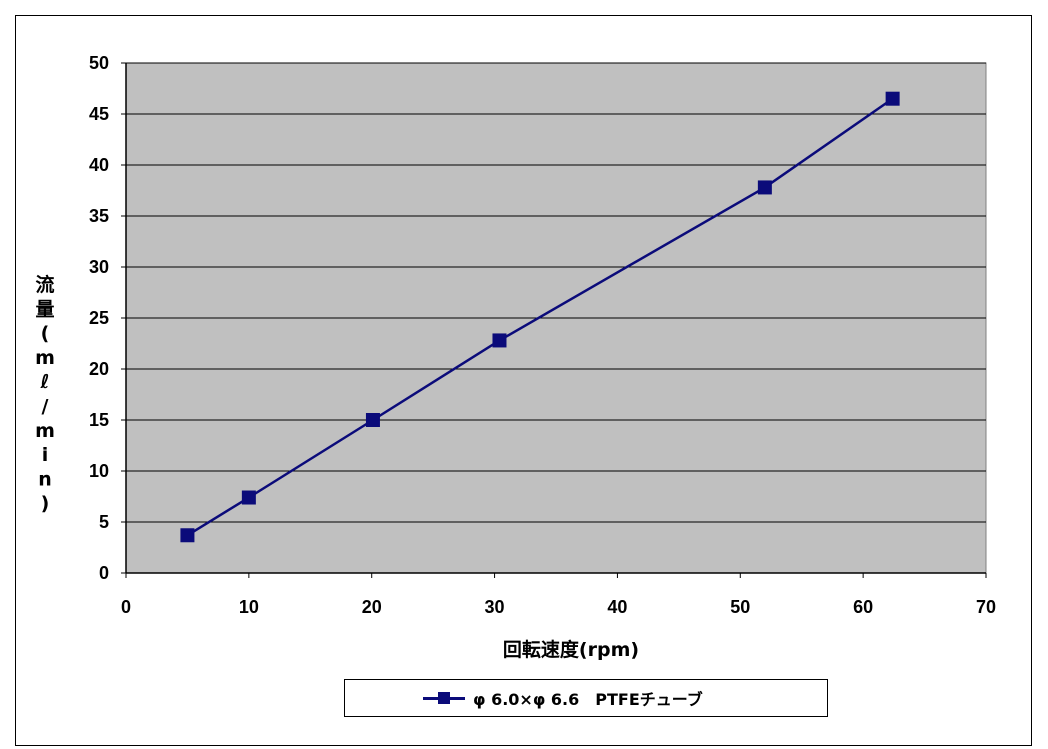 This screenshot has width=1048, height=749. Describe the element at coordinates (104, 522) in the screenshot. I see `y-tick-label: 5` at that location.